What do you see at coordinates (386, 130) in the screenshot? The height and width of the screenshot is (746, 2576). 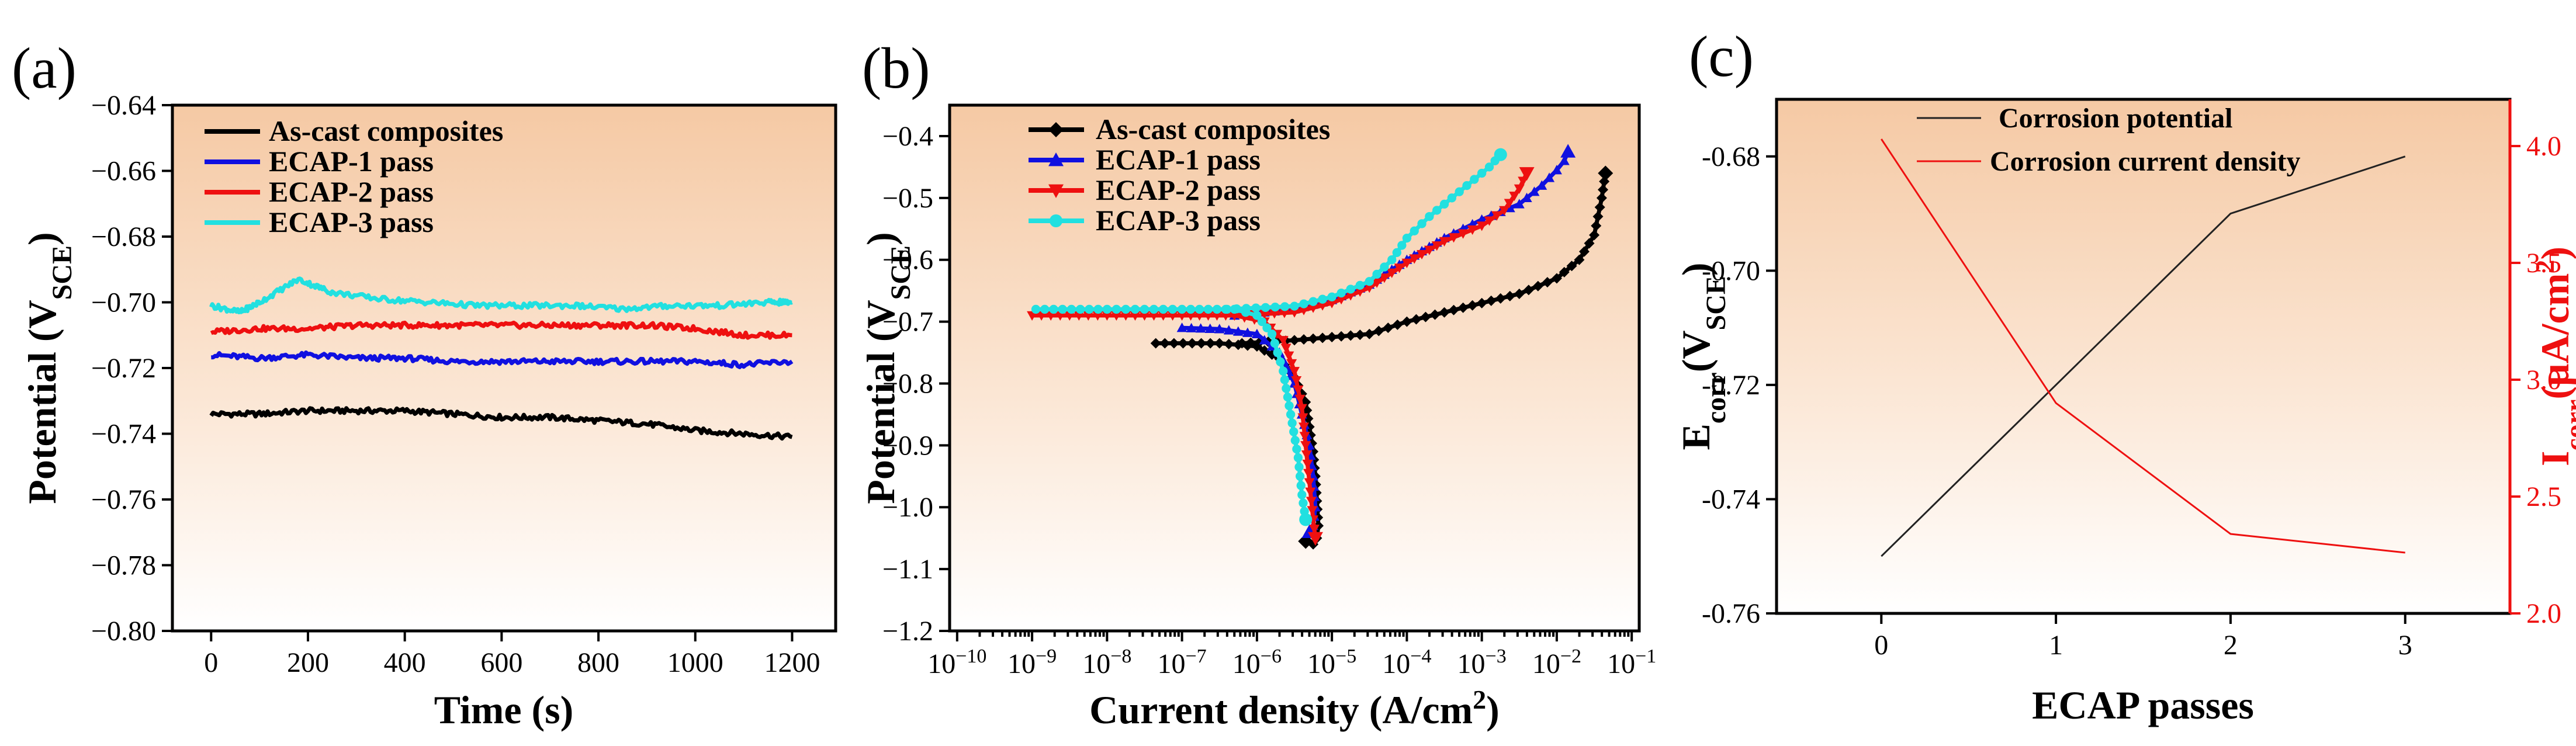 I see `panel-a-legend-label: As-cast composites` at bounding box center [386, 130].